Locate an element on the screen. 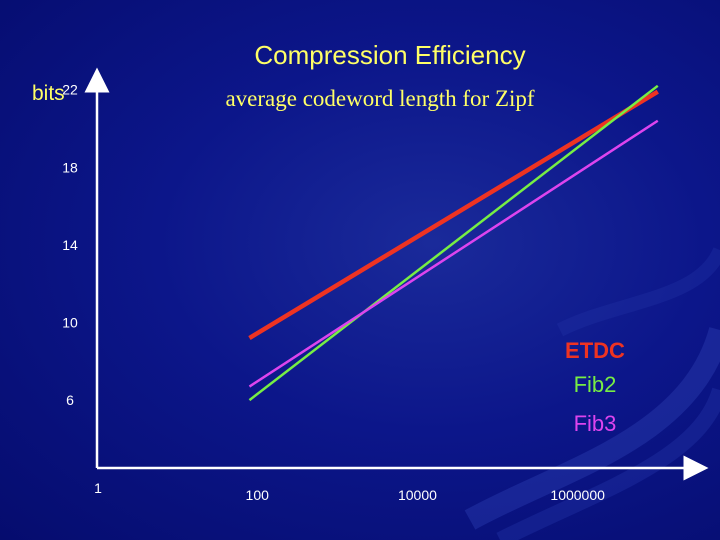  y-tick-label: 18 is located at coordinates (70, 167).